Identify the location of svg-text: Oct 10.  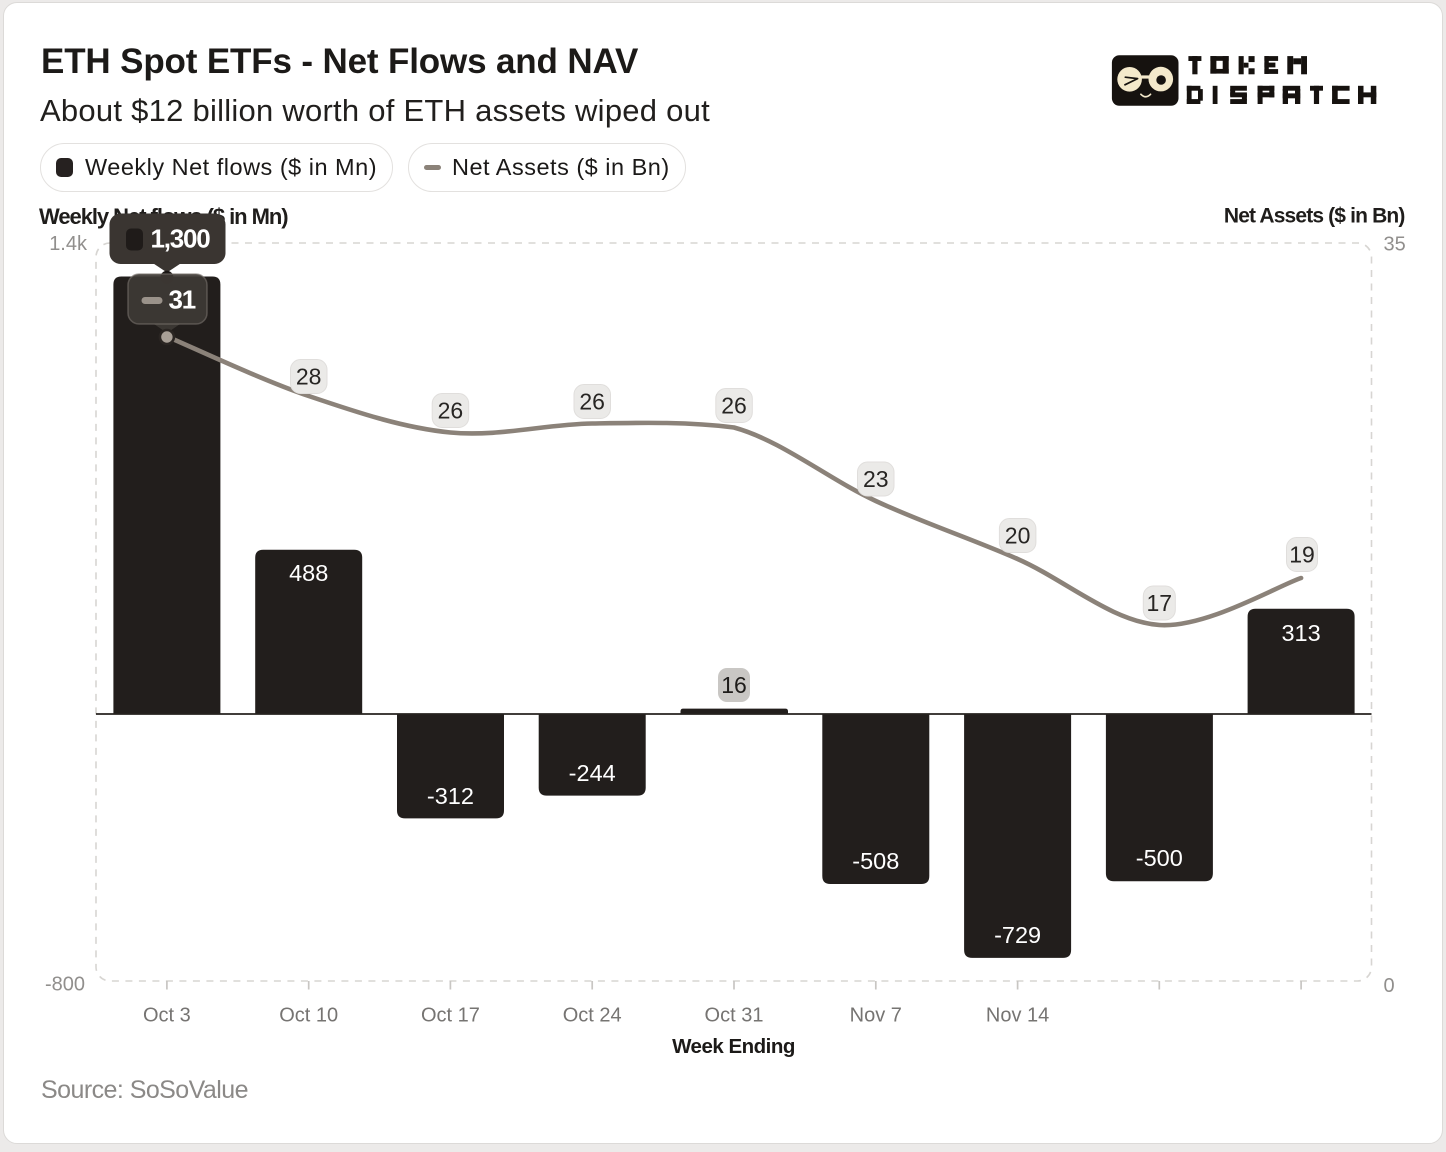
(308, 1016).